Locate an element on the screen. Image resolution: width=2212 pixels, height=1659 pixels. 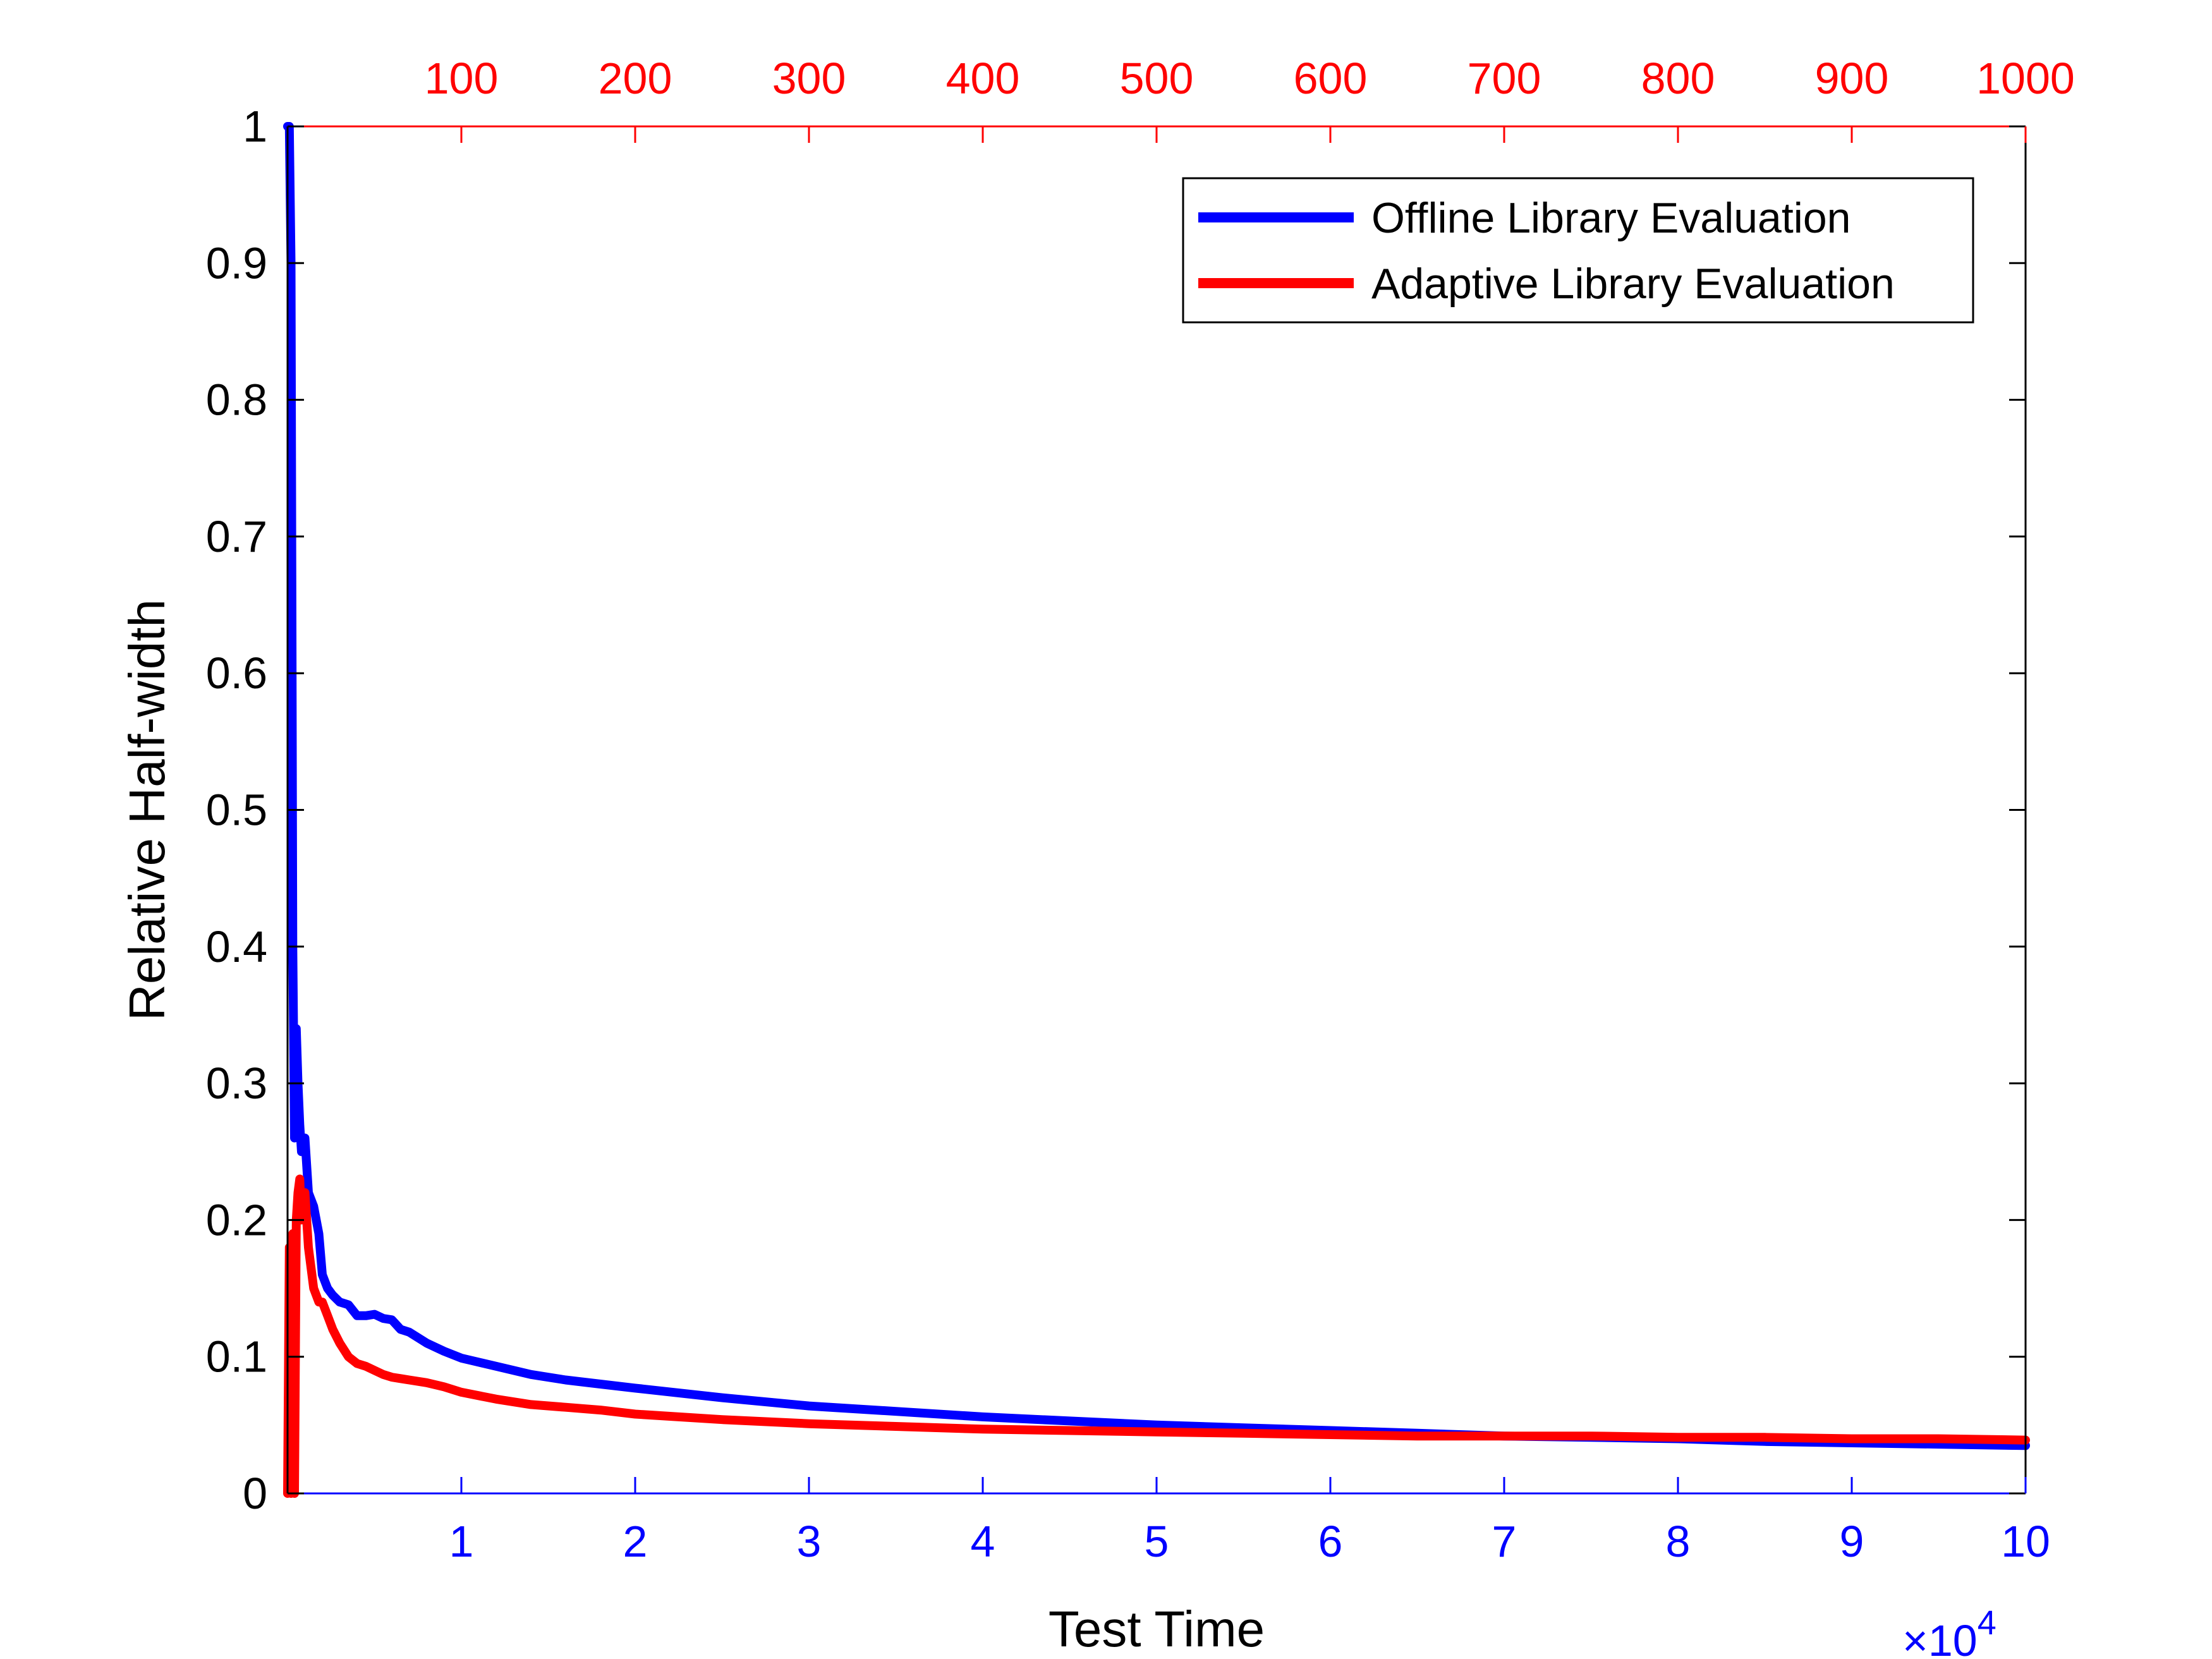
x-axis-exponent: ×10⁴ is located at coordinates (1949, 1631).